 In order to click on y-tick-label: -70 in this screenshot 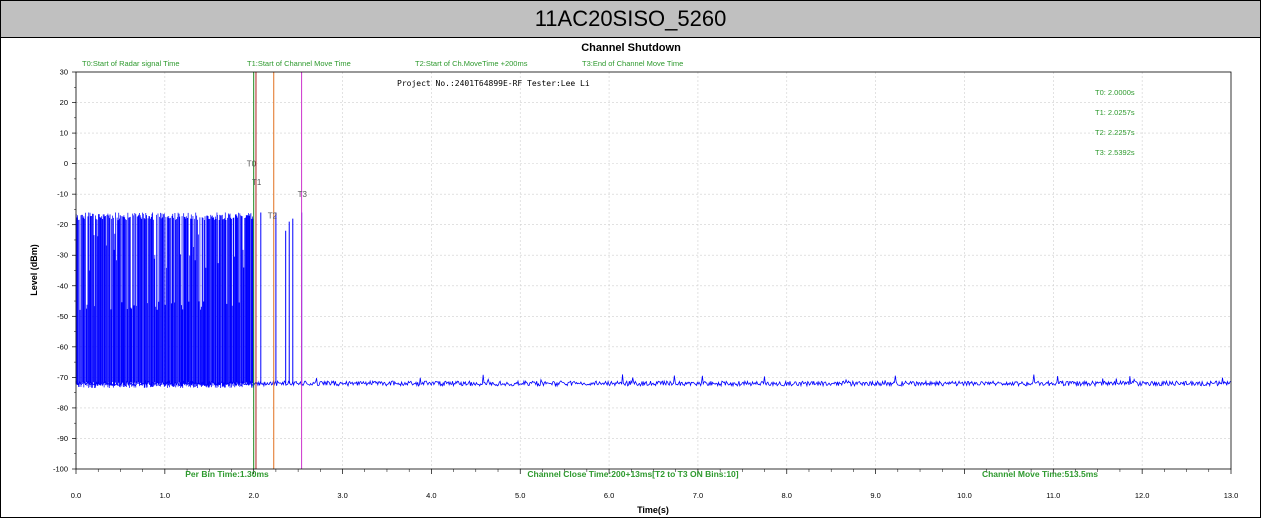, I will do `click(62, 377)`.